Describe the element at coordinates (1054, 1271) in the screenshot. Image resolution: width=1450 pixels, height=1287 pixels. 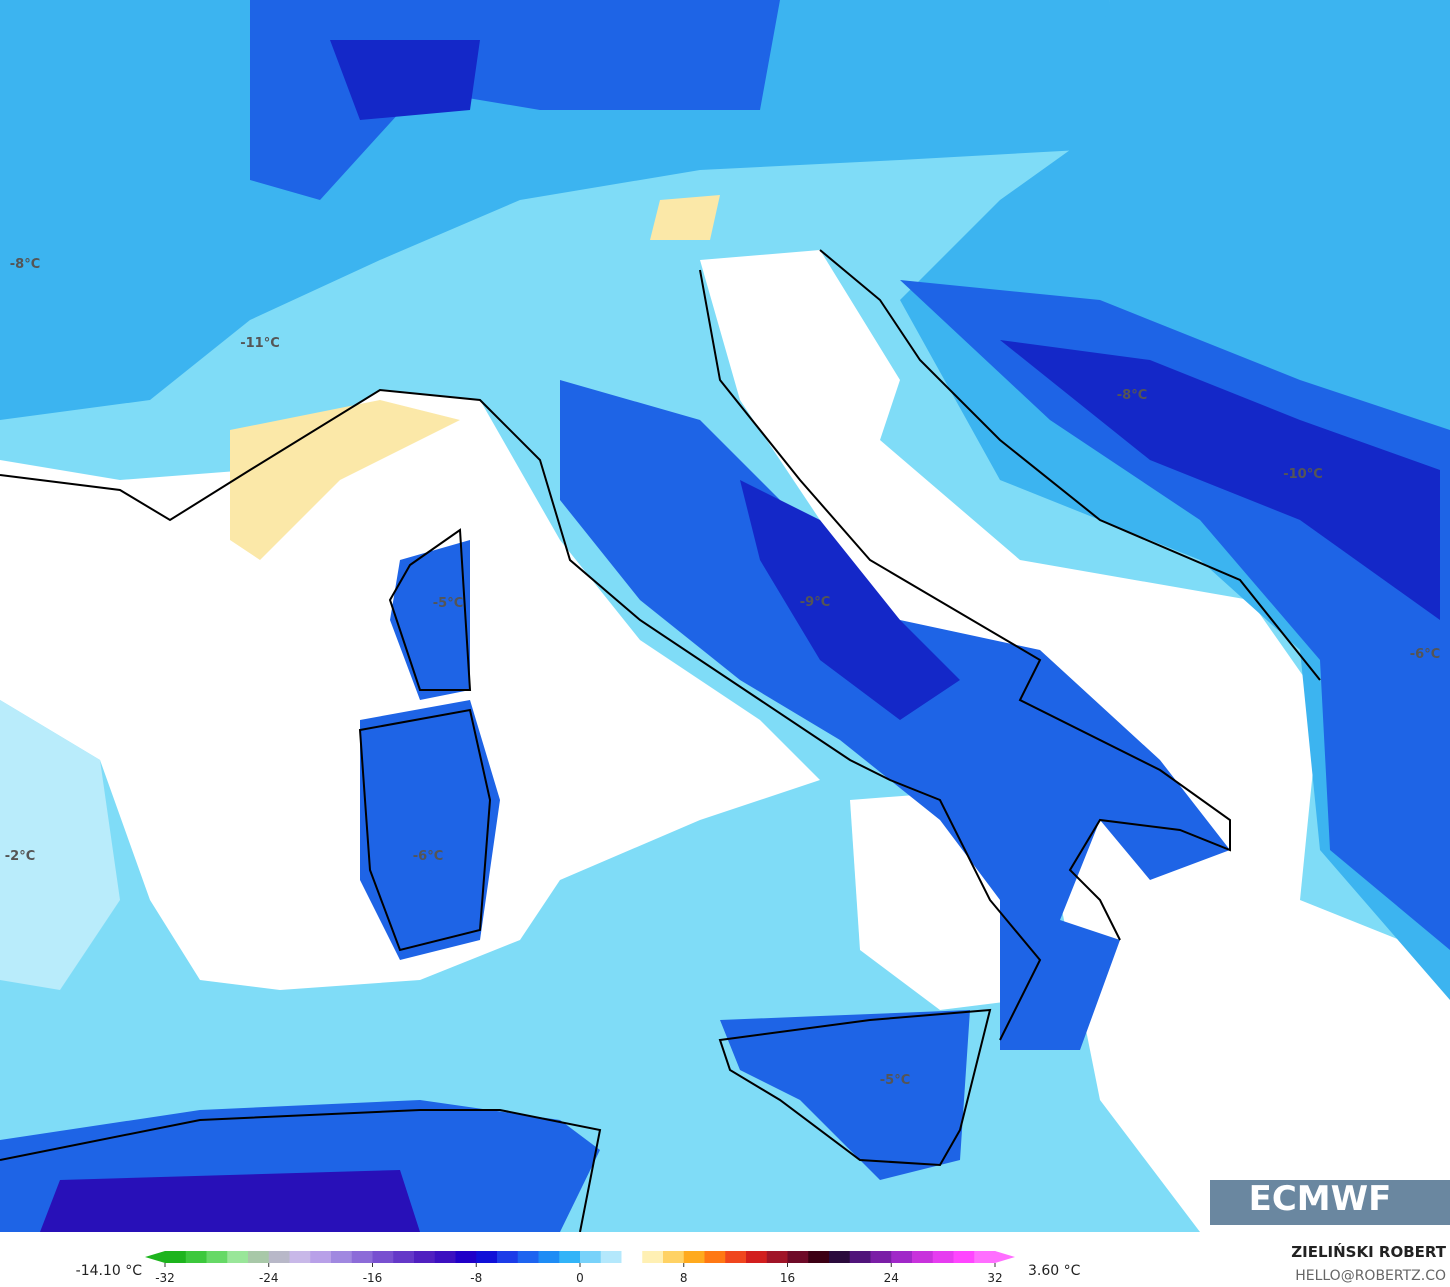
I see `max-label: 3.60 °C` at that location.